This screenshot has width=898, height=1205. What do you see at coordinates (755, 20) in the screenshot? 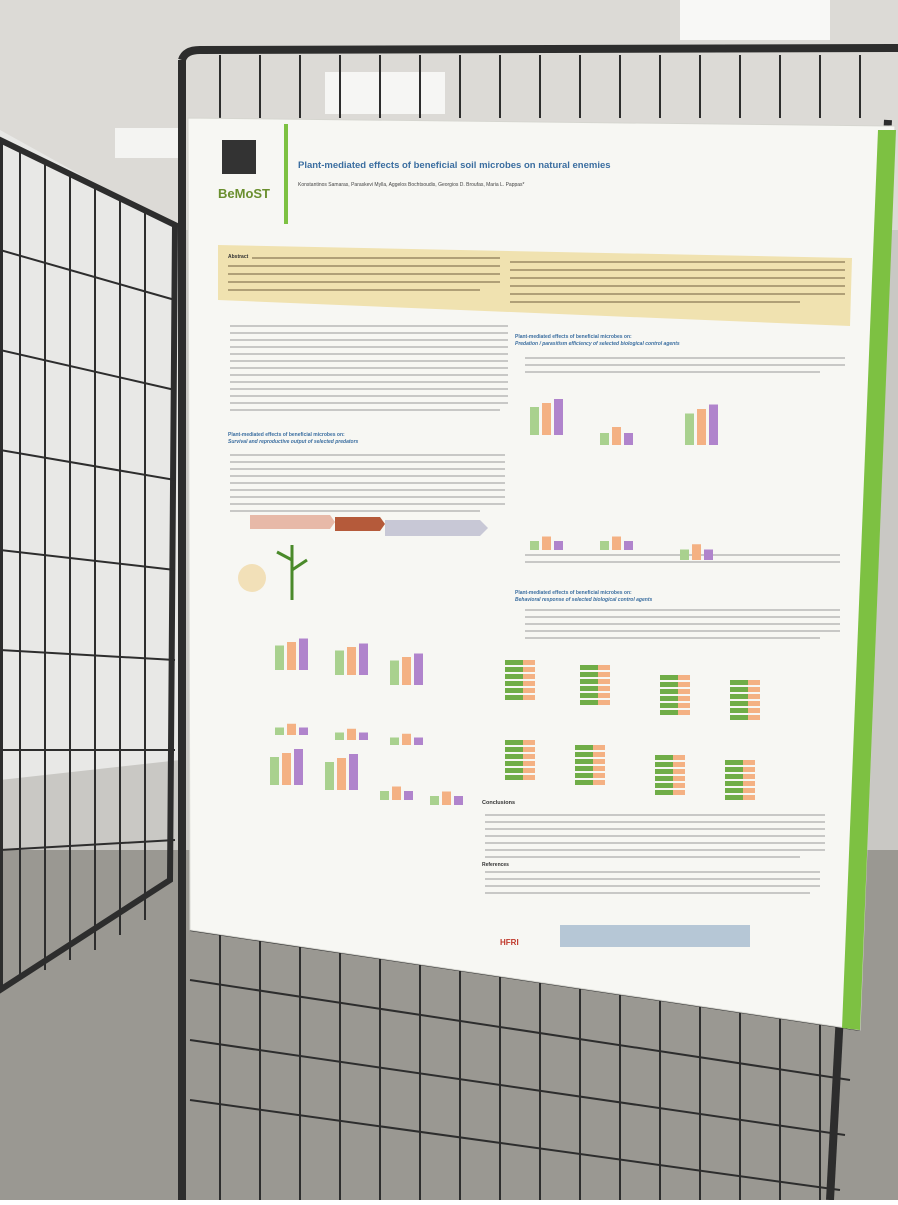
I see `ceiling-light` at bounding box center [755, 20].